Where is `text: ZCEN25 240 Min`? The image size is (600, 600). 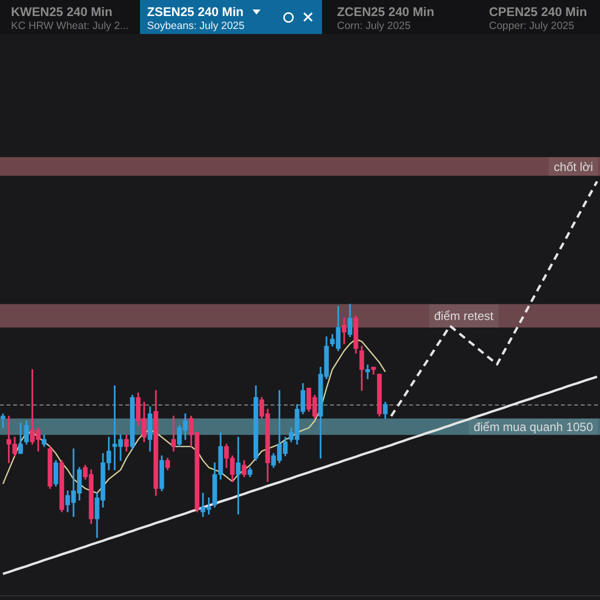 text: ZCEN25 240 Min is located at coordinates (385, 12).